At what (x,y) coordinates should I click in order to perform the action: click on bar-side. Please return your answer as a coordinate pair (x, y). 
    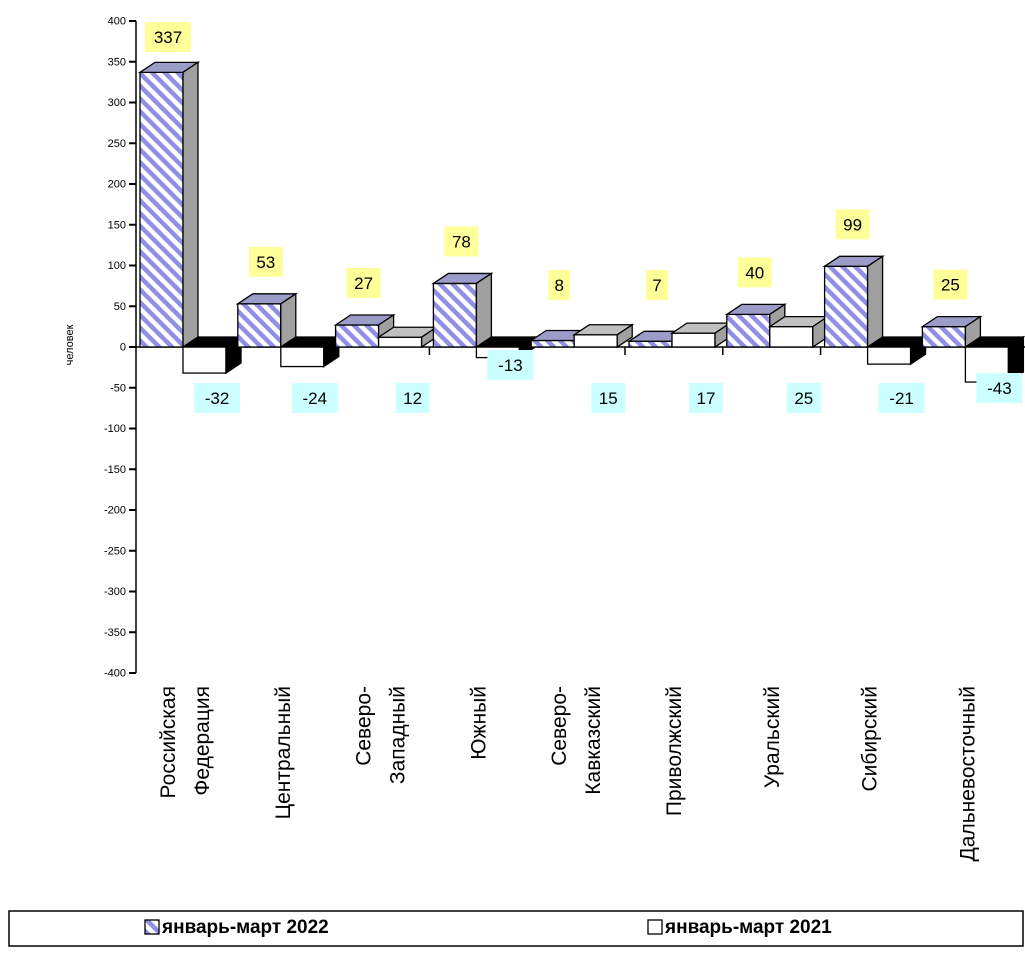
    Looking at the image, I should click on (484, 310).